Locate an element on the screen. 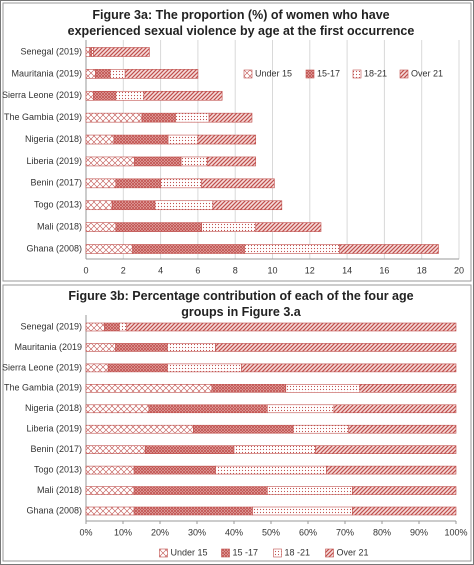 The image size is (474, 565). x-tick-label: 20 is located at coordinates (459, 270).